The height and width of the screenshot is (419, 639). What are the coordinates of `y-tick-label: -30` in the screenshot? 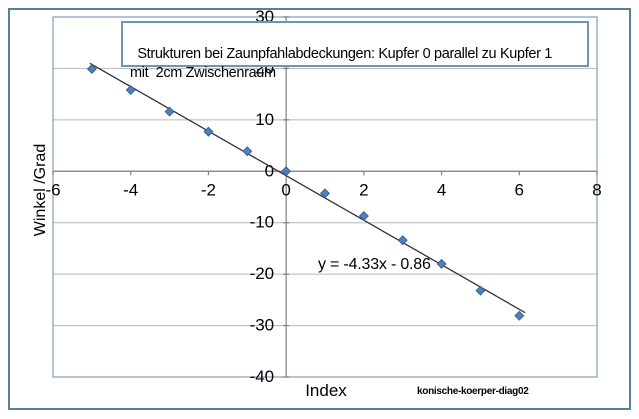 It's located at (262, 325).